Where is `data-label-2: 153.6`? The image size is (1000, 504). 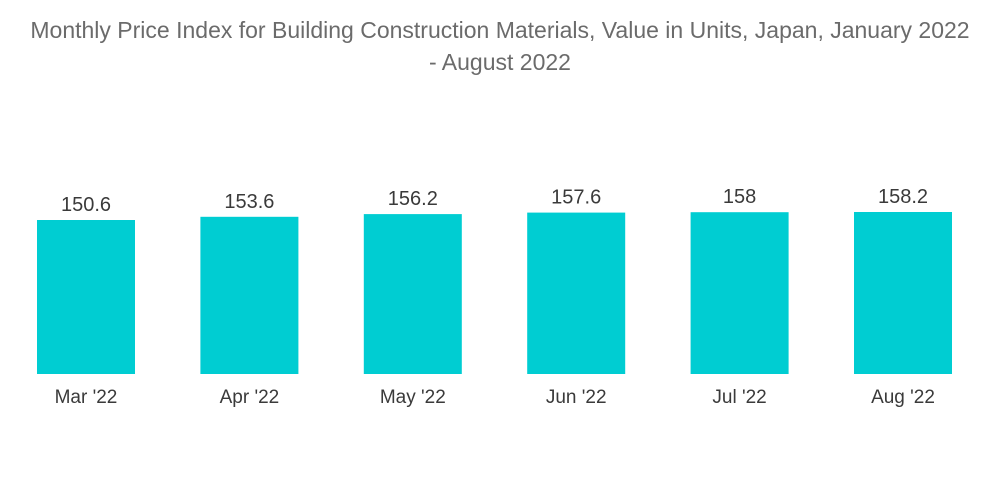
data-label-2: 153.6 is located at coordinates (249, 202).